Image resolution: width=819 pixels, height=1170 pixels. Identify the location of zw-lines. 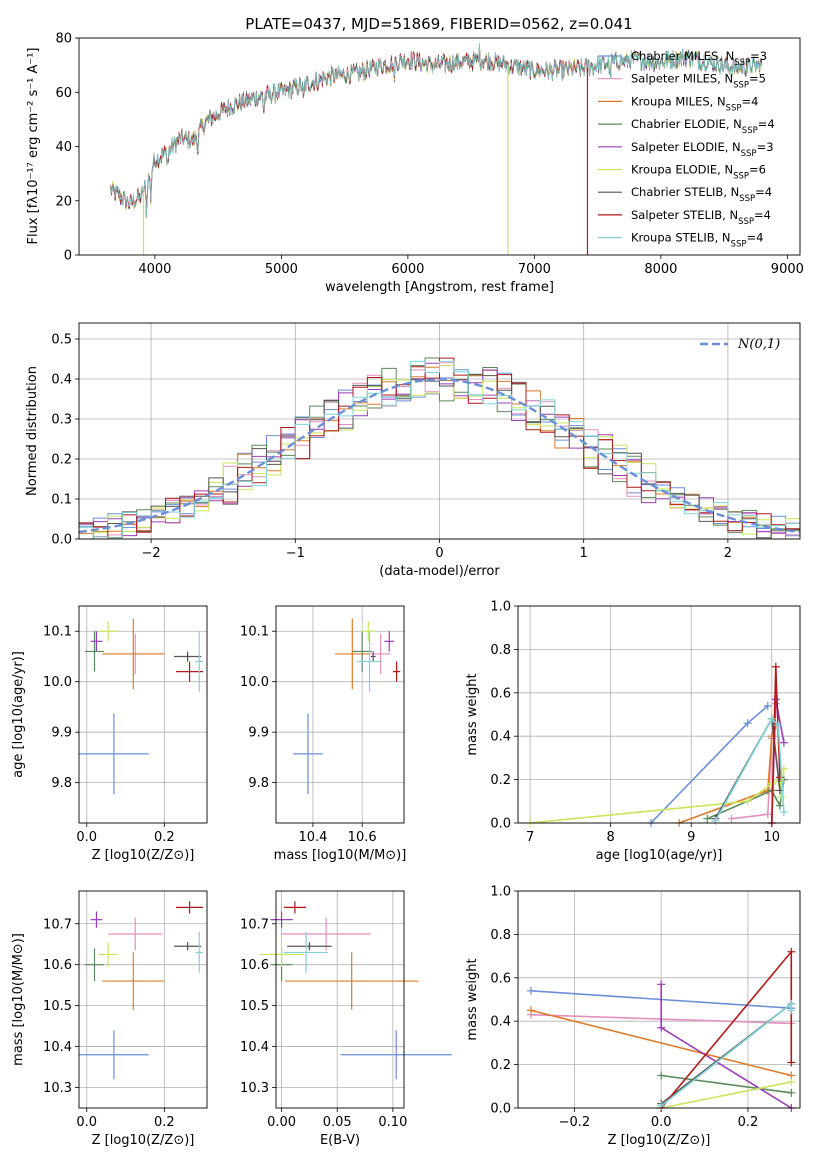
(661, 1029).